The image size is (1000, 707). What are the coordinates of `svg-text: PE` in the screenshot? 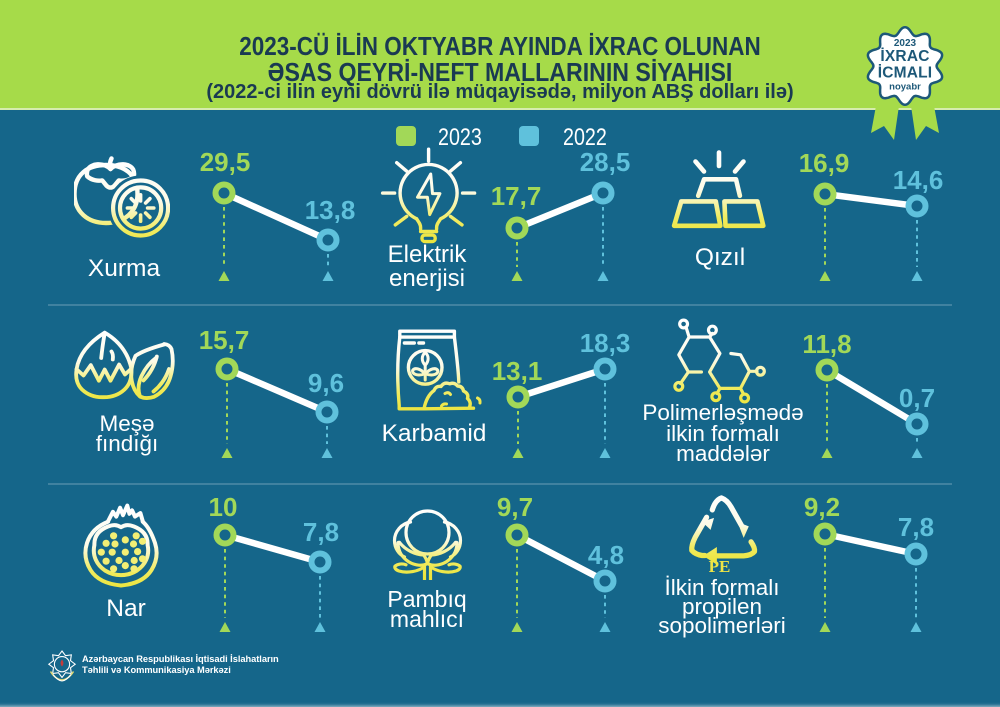 It's located at (720, 566).